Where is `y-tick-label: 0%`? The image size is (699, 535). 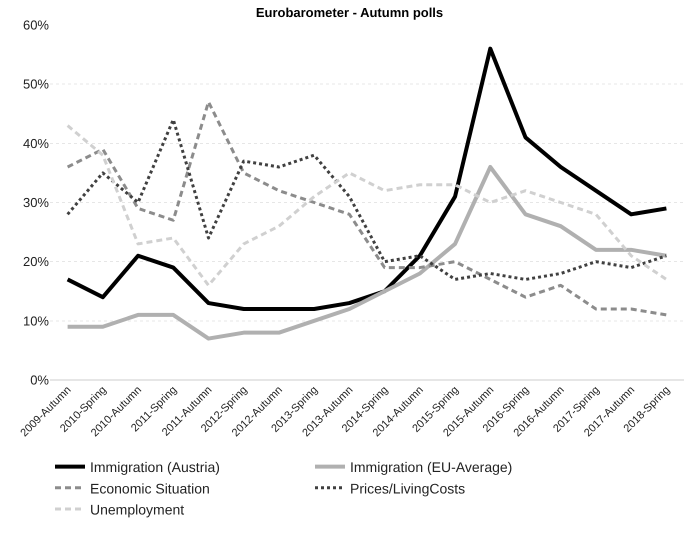
y-tick-label: 0% is located at coordinates (40, 380).